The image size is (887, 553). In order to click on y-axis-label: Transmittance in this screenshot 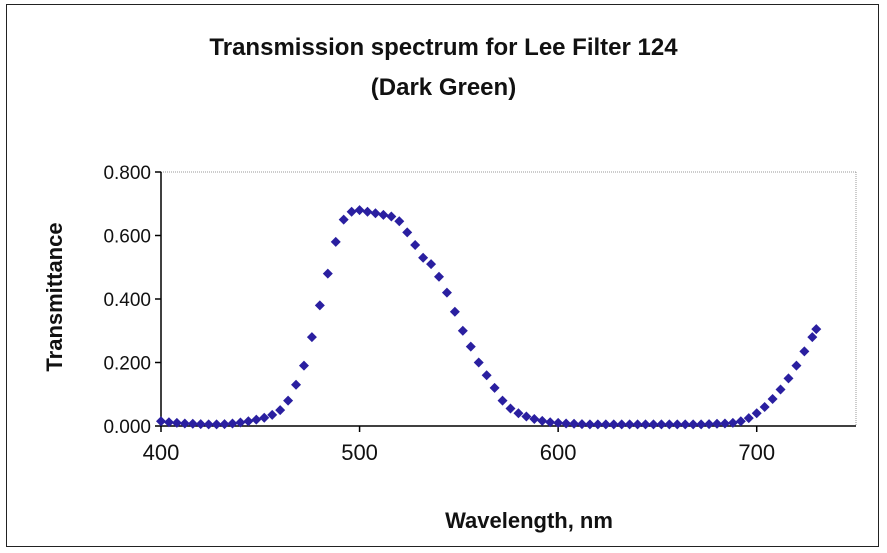, I will do `click(54, 296)`.